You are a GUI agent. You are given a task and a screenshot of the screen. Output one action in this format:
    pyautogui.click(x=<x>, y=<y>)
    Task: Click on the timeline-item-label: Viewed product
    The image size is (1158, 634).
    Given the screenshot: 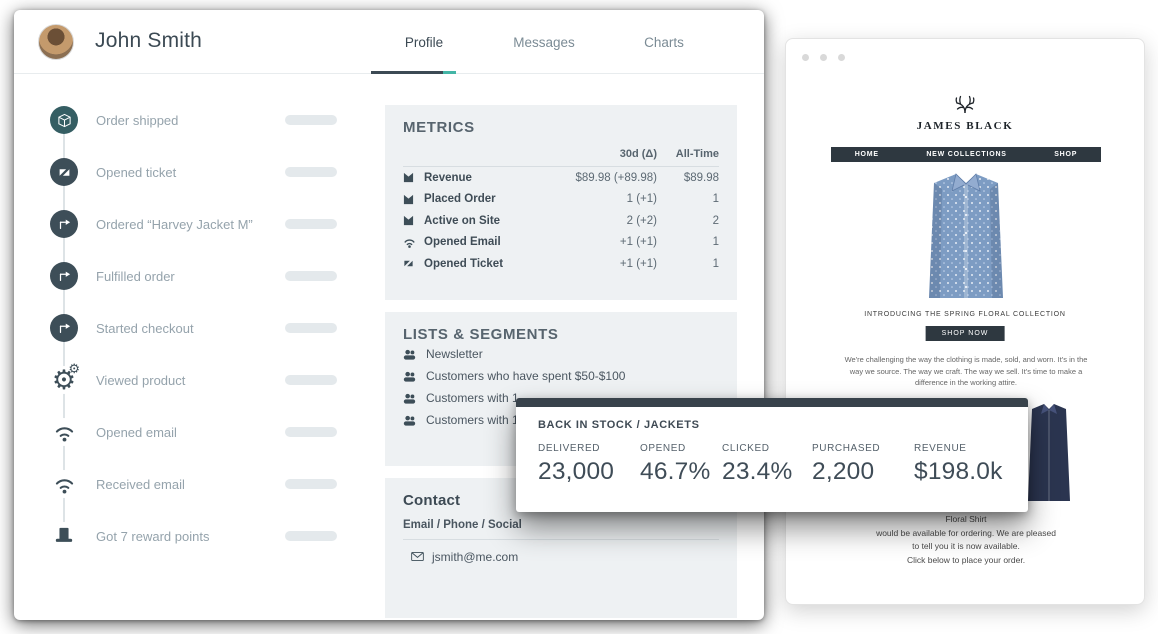 What is the action you would take?
    pyautogui.click(x=141, y=380)
    